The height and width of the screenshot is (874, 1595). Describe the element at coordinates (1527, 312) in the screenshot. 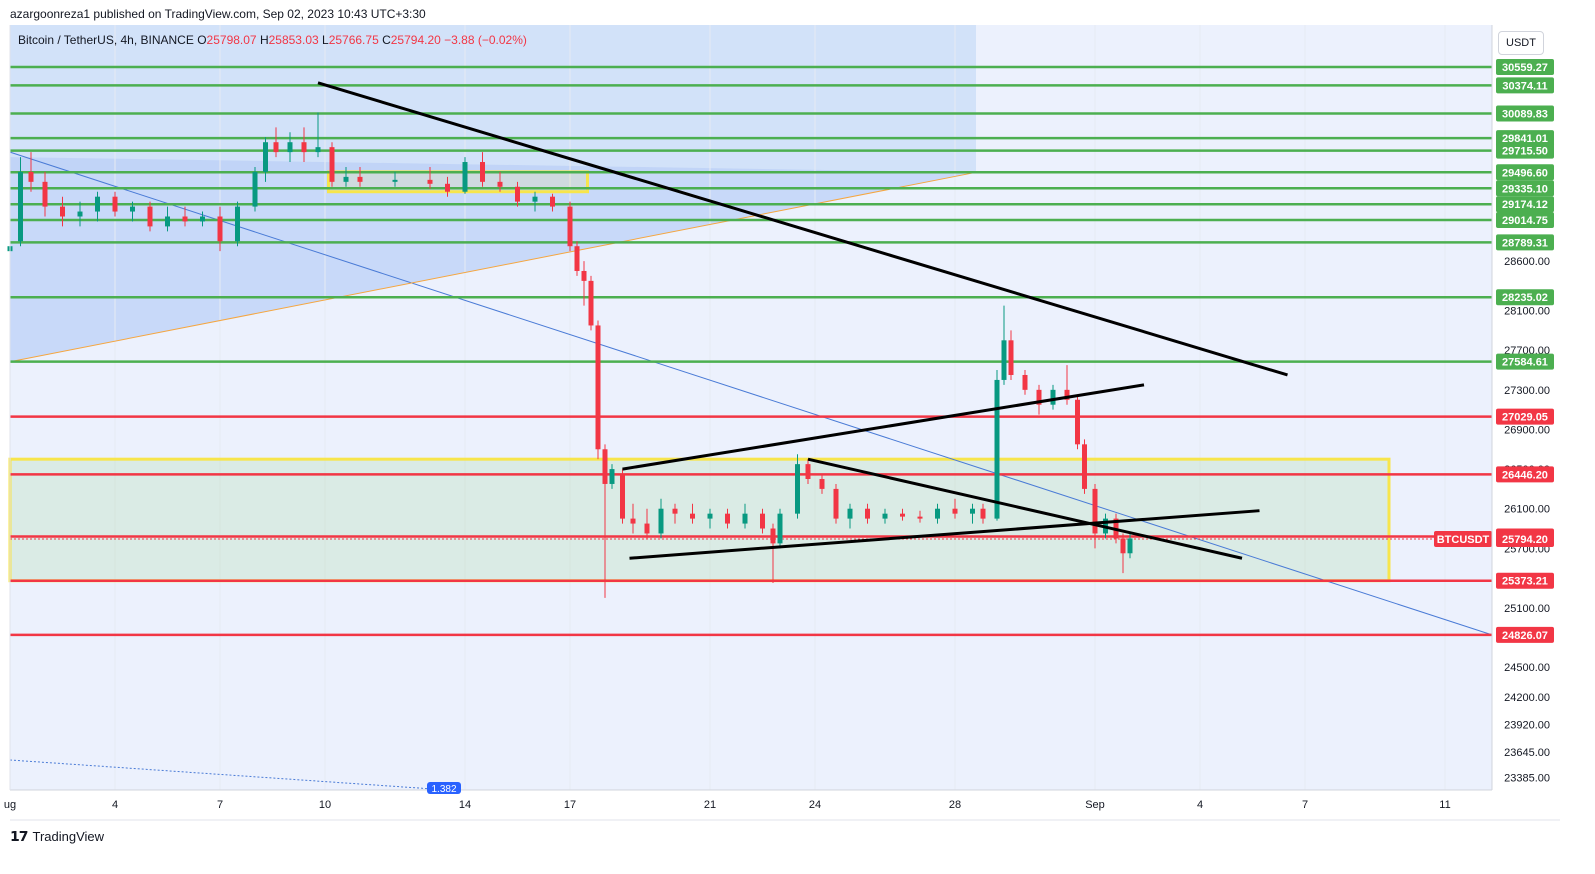

I see `y-tick-1: 28100.00` at that location.